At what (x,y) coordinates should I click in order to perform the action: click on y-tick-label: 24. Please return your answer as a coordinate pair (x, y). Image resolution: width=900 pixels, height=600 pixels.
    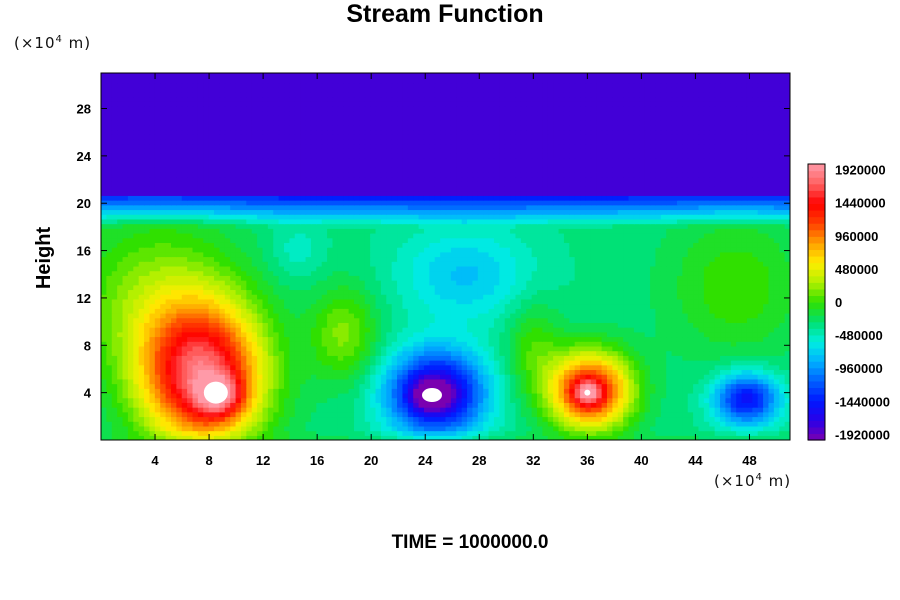
    Looking at the image, I should click on (84, 156).